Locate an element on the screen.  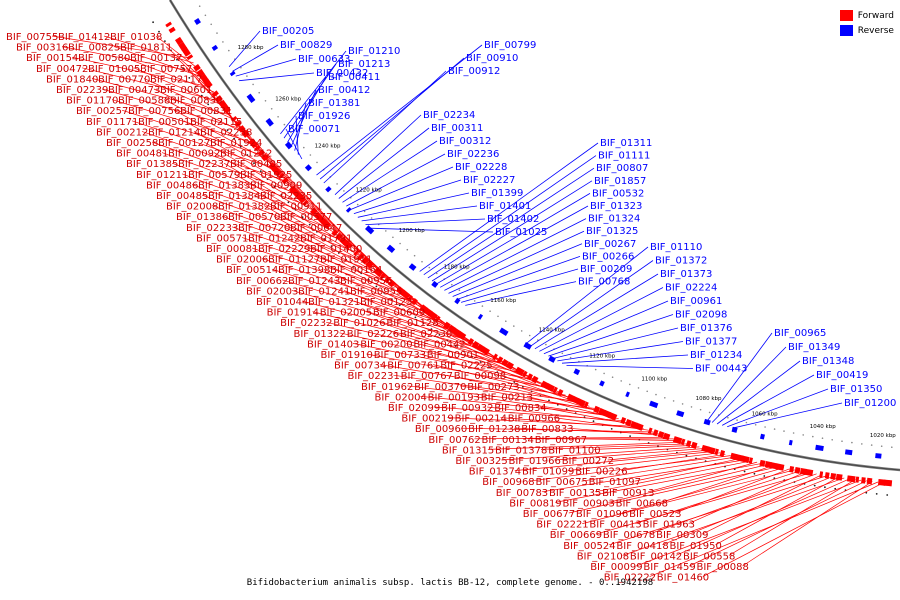
reverse-gene-label: BIF_00829 is located at coordinates (306, 45).